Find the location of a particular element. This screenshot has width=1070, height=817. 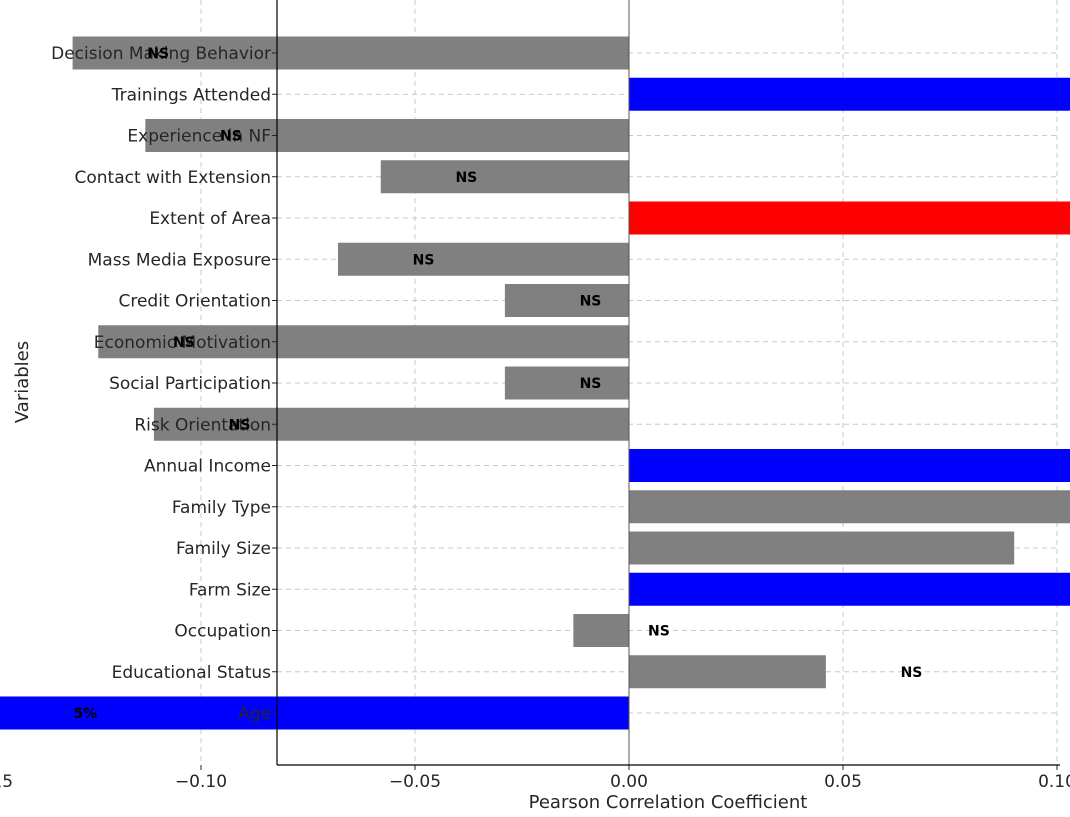

y-tick-label: Occupation is located at coordinates (222, 632).